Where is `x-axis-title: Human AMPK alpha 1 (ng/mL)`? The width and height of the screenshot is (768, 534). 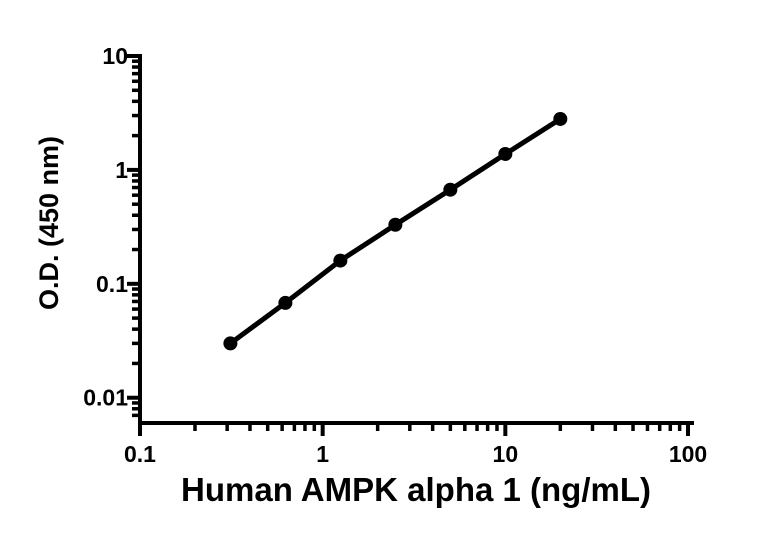 x-axis-title: Human AMPK alpha 1 (ng/mL) is located at coordinates (416, 489).